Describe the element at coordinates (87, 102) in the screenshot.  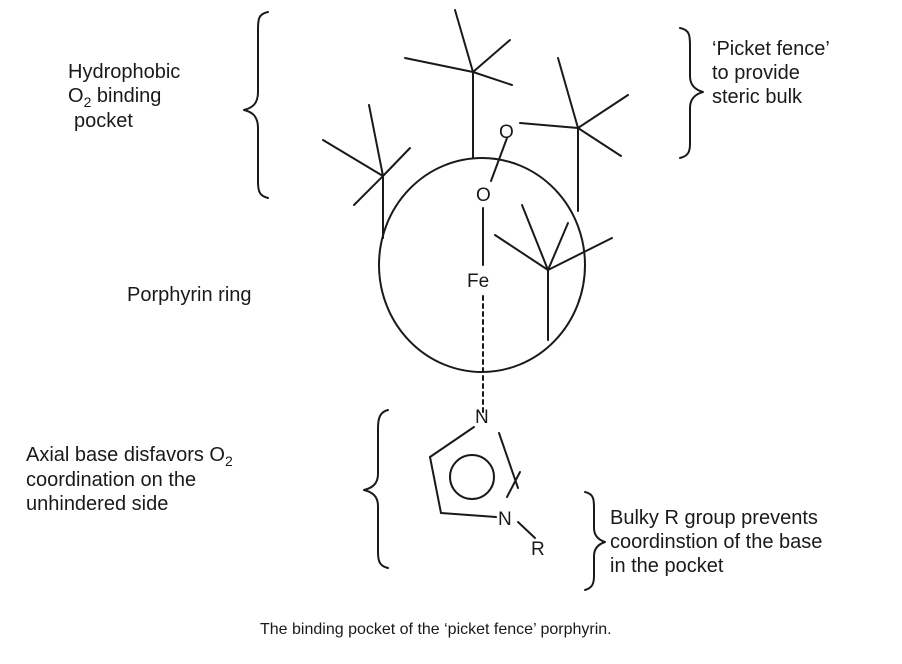
I see `o2-subscript: 2` at that location.